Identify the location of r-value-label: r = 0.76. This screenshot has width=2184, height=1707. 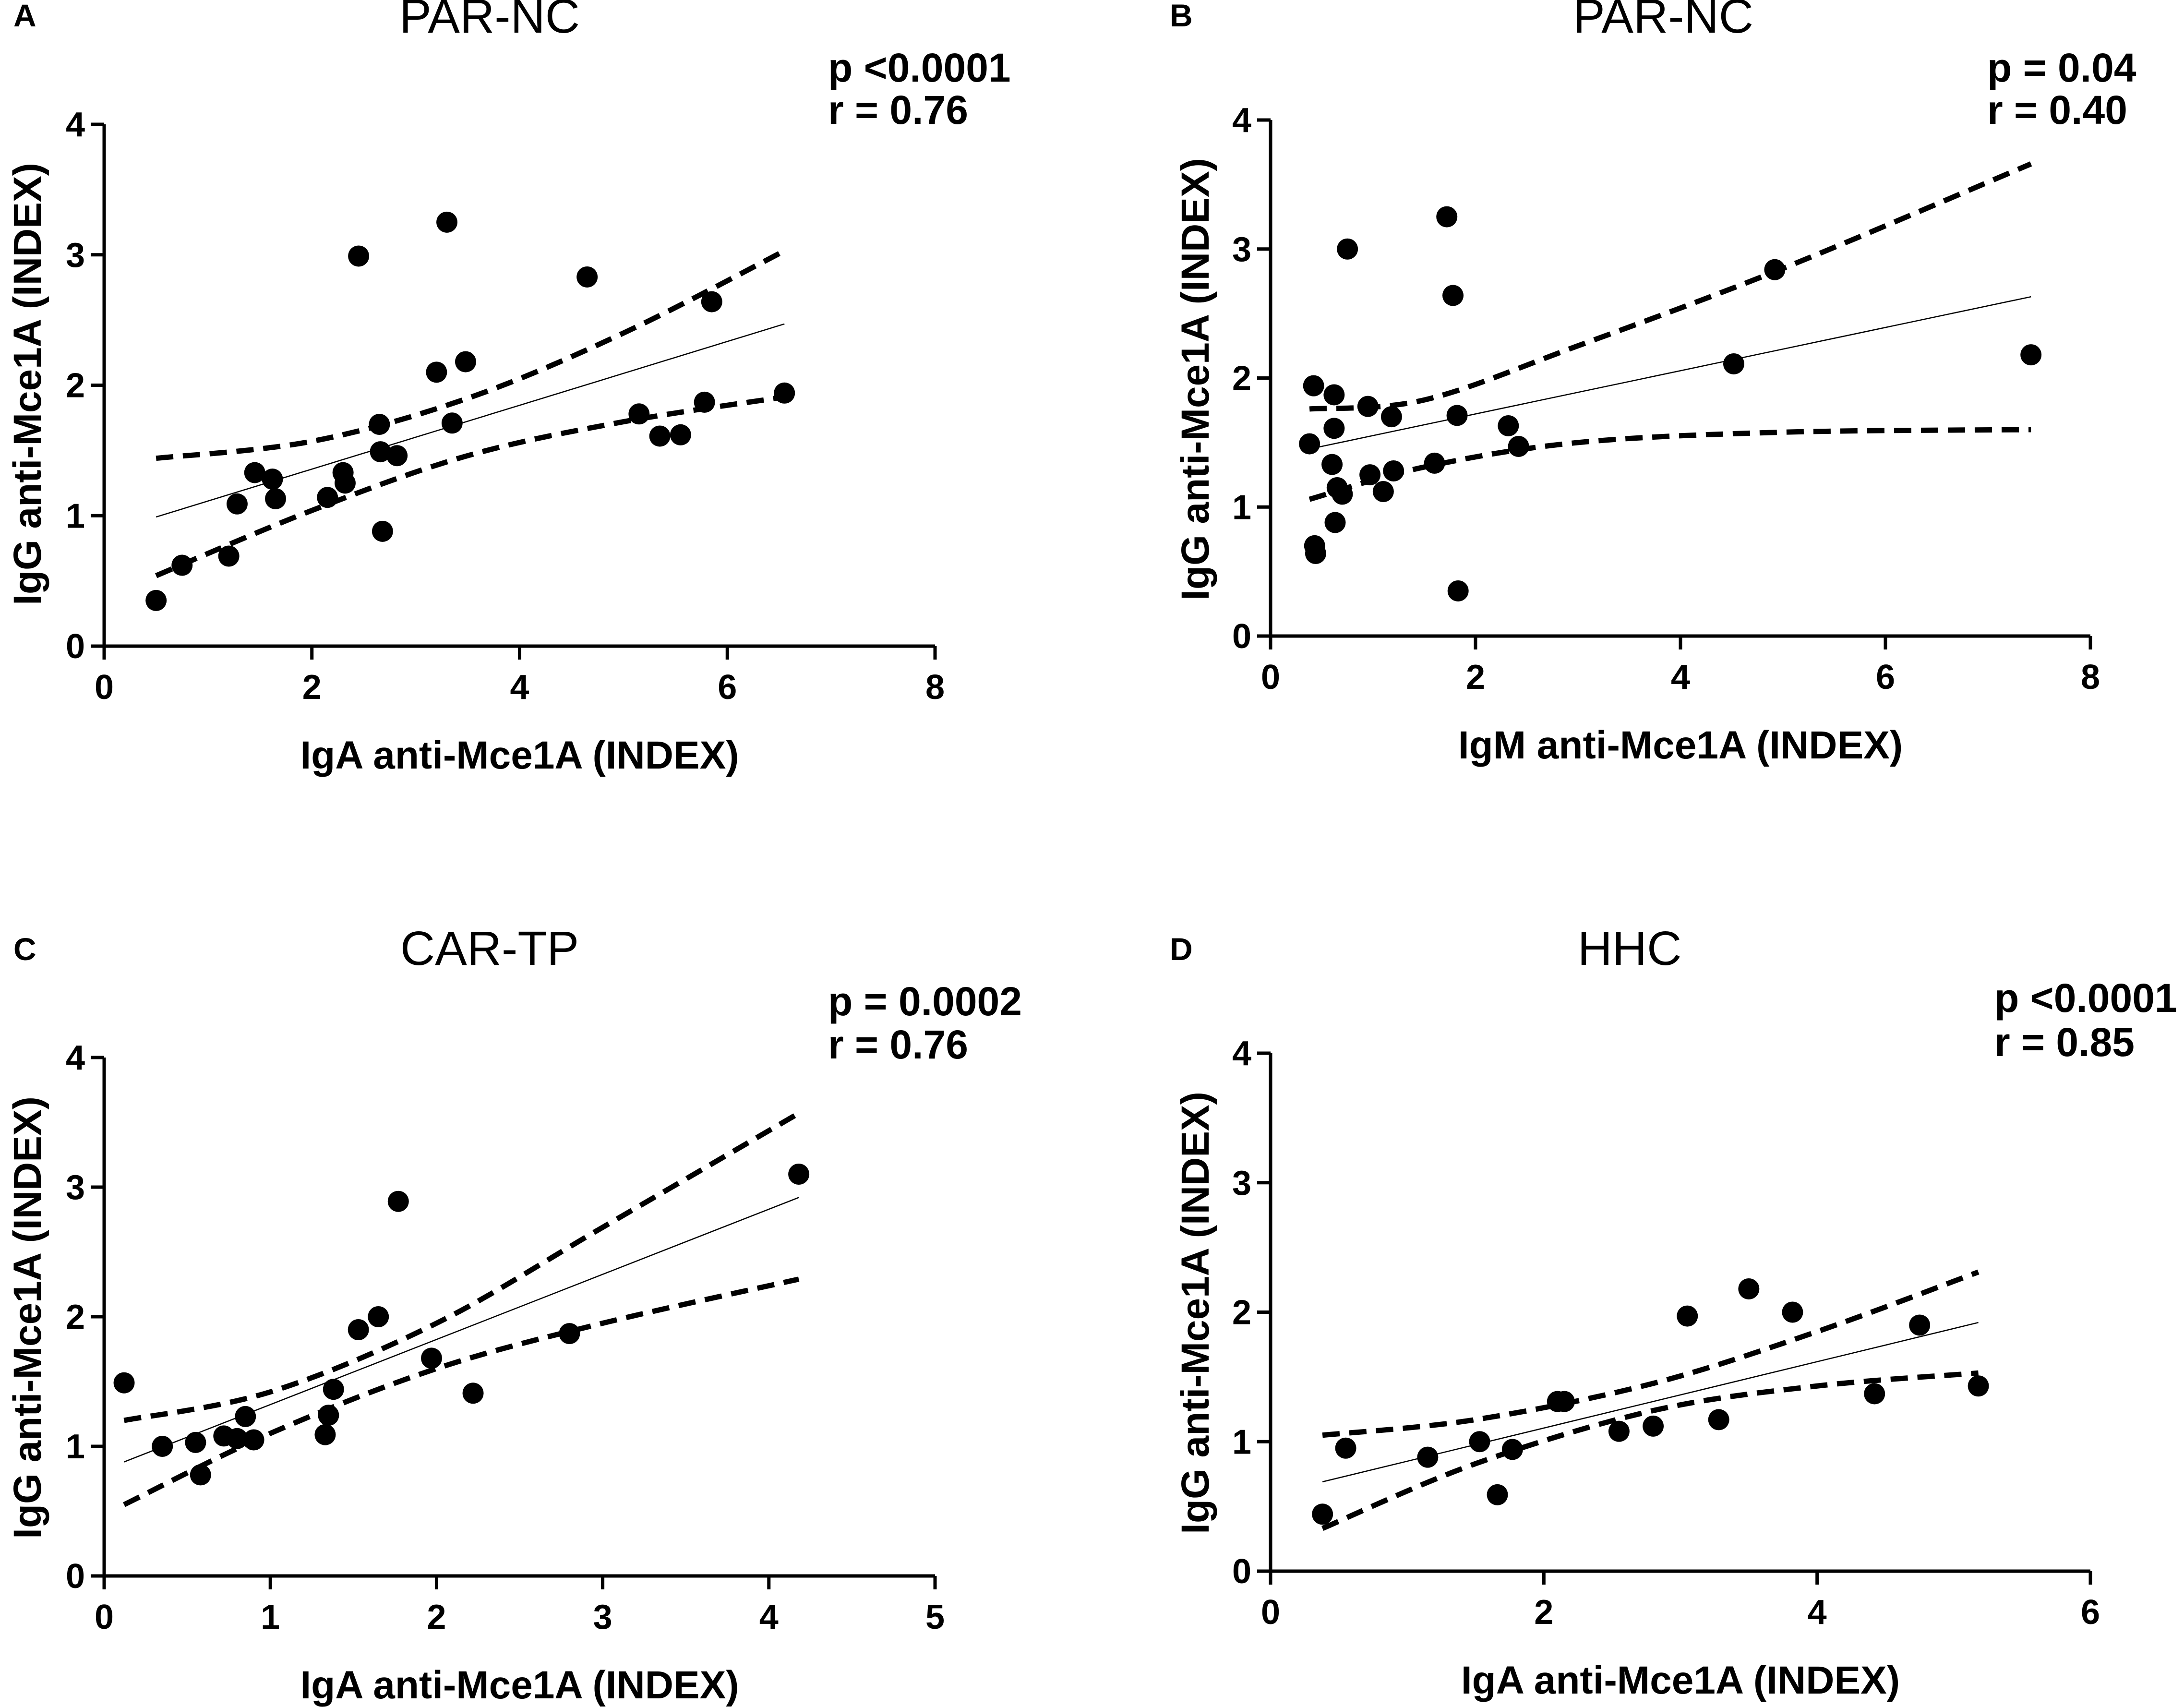
(898, 1044).